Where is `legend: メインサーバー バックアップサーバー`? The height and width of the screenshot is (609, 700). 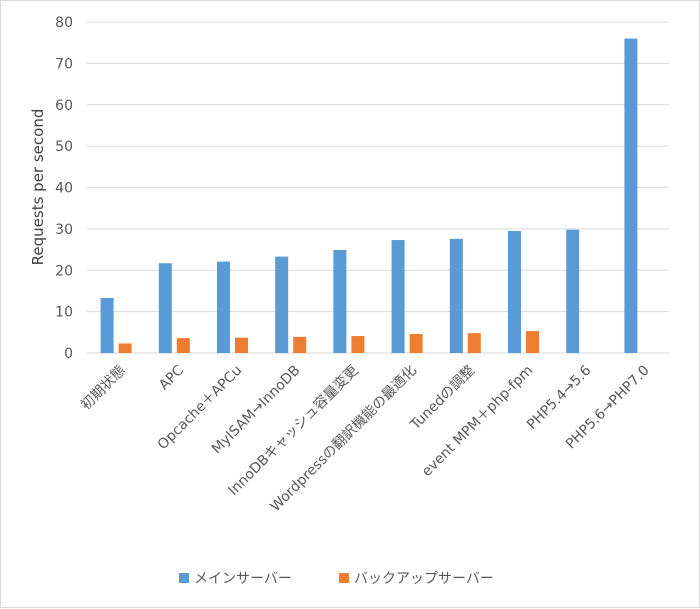
legend: メインサーバー バックアップサーバー is located at coordinates (336, 579).